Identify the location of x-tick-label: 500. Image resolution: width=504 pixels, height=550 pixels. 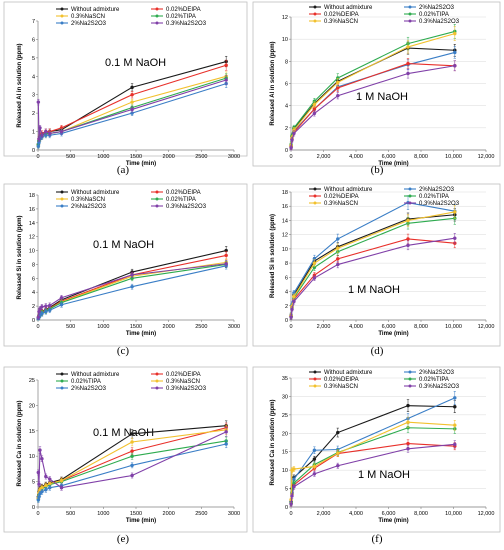
(70, 157).